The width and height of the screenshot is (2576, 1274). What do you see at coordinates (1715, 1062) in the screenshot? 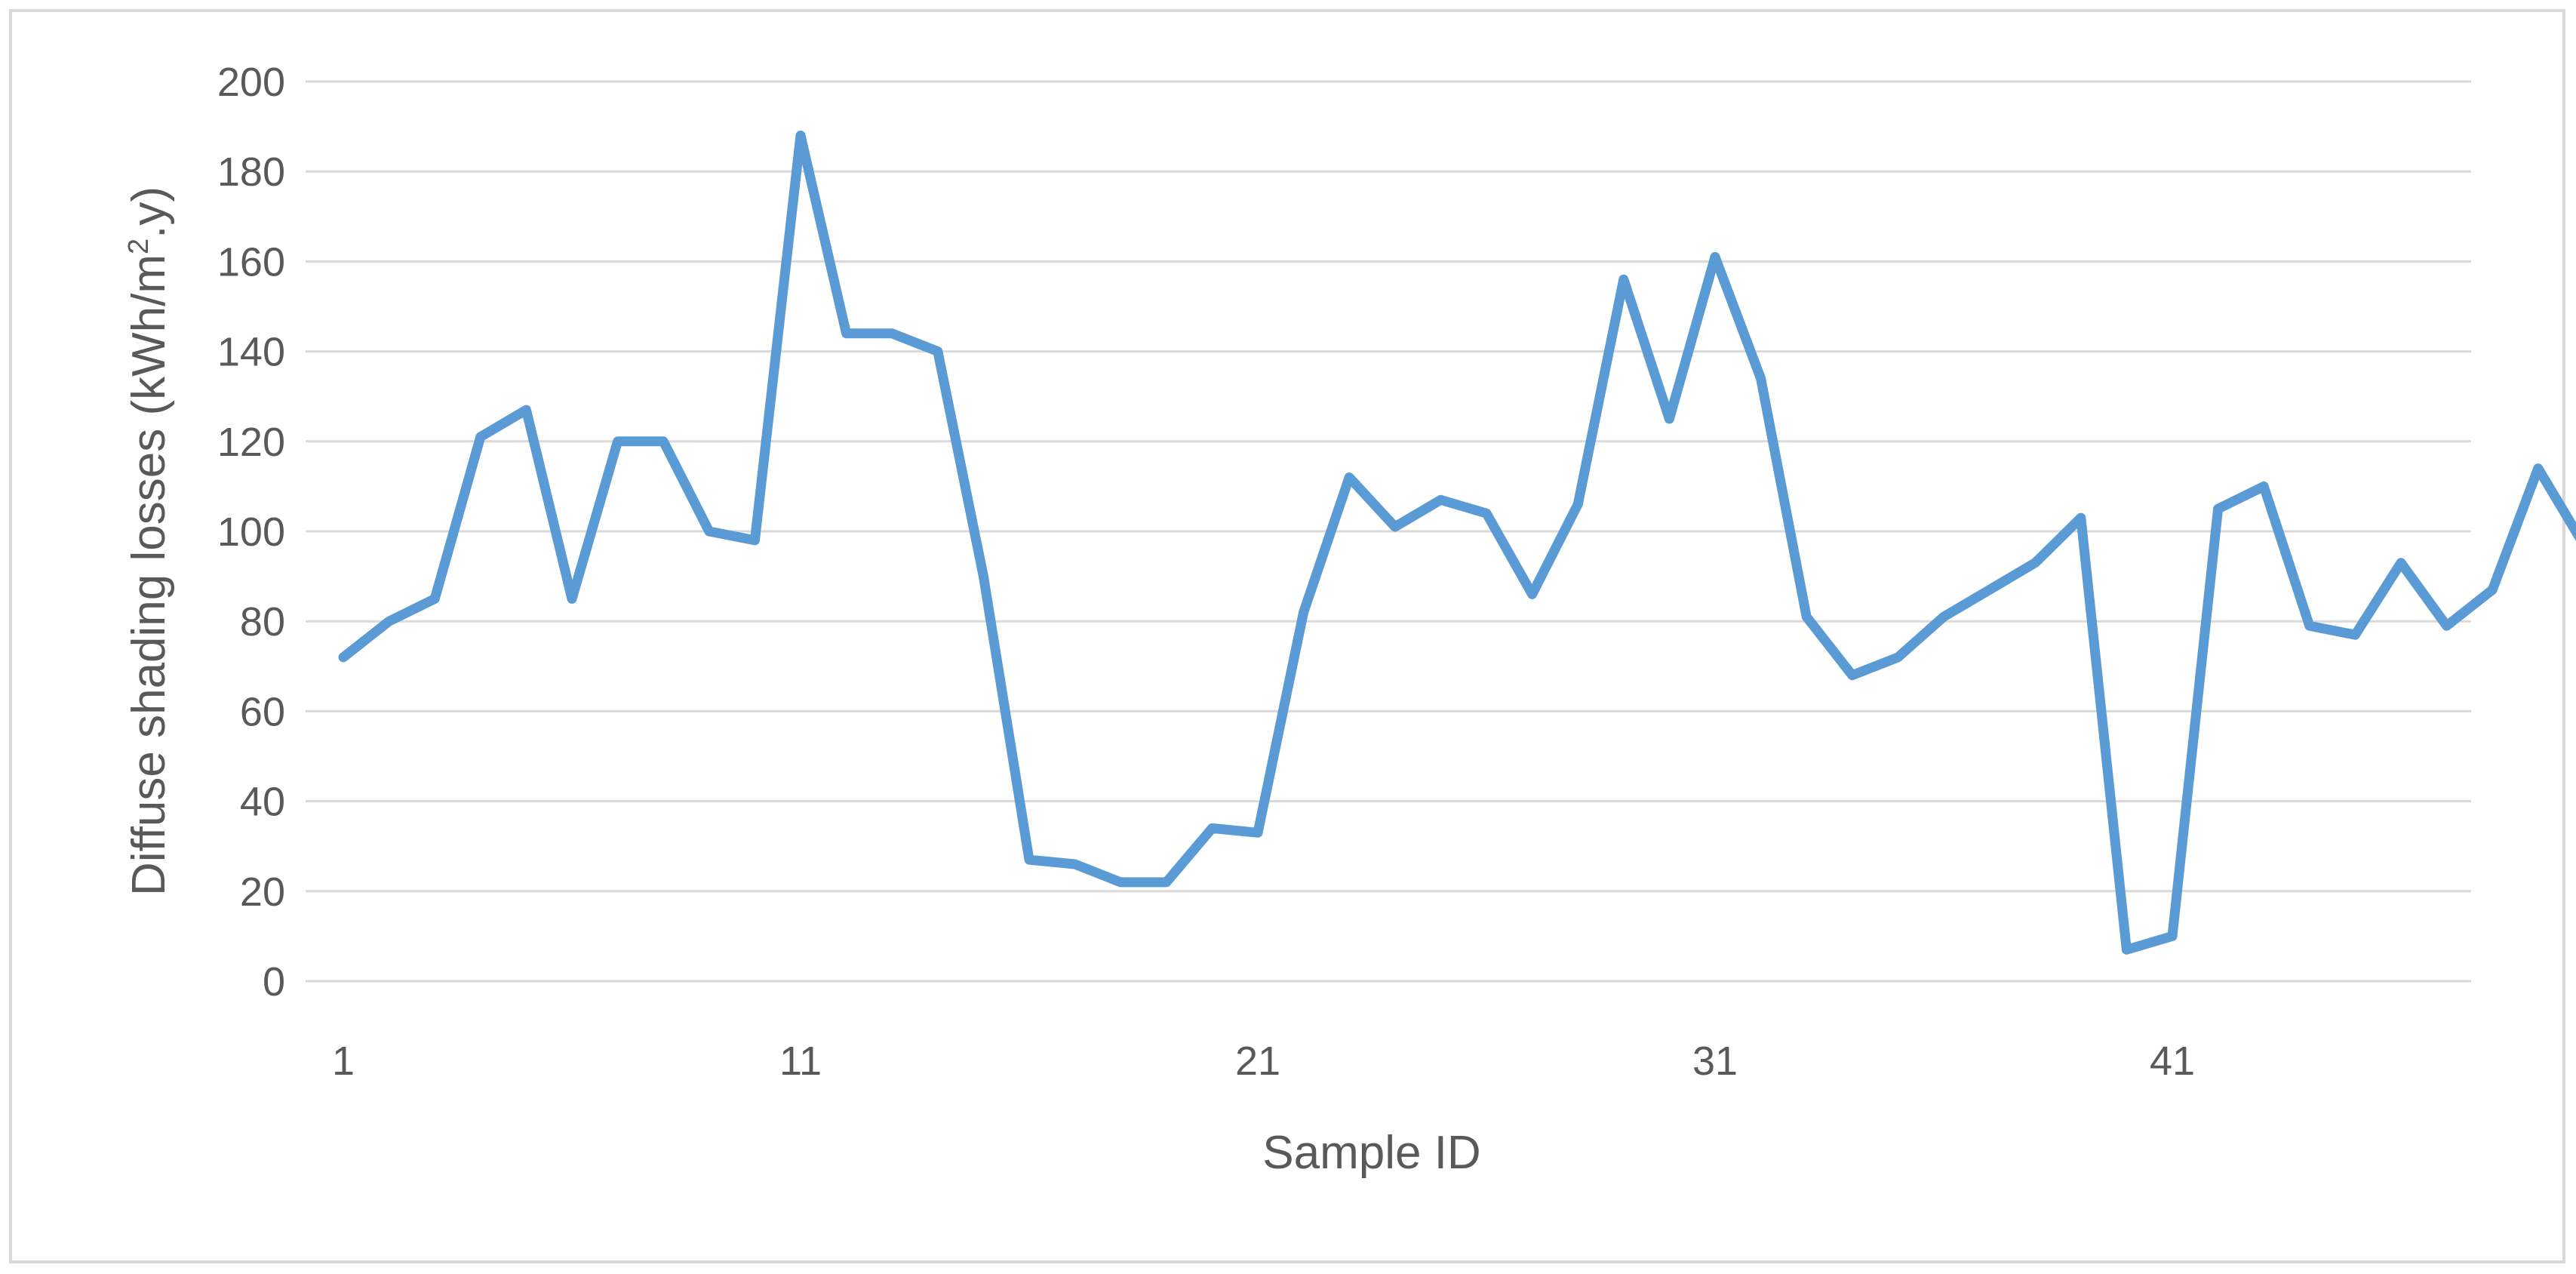
I see `x-tick-label: 31` at bounding box center [1715, 1062].